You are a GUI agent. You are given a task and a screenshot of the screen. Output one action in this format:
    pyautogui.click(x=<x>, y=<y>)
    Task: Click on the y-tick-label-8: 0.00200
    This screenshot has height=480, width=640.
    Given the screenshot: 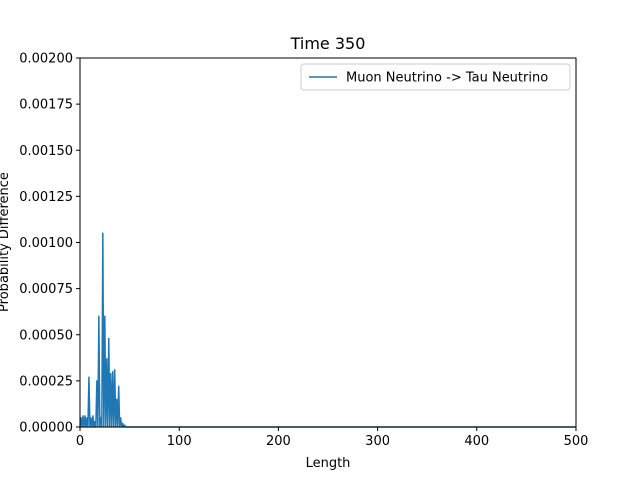 What is the action you would take?
    pyautogui.click(x=46, y=59)
    